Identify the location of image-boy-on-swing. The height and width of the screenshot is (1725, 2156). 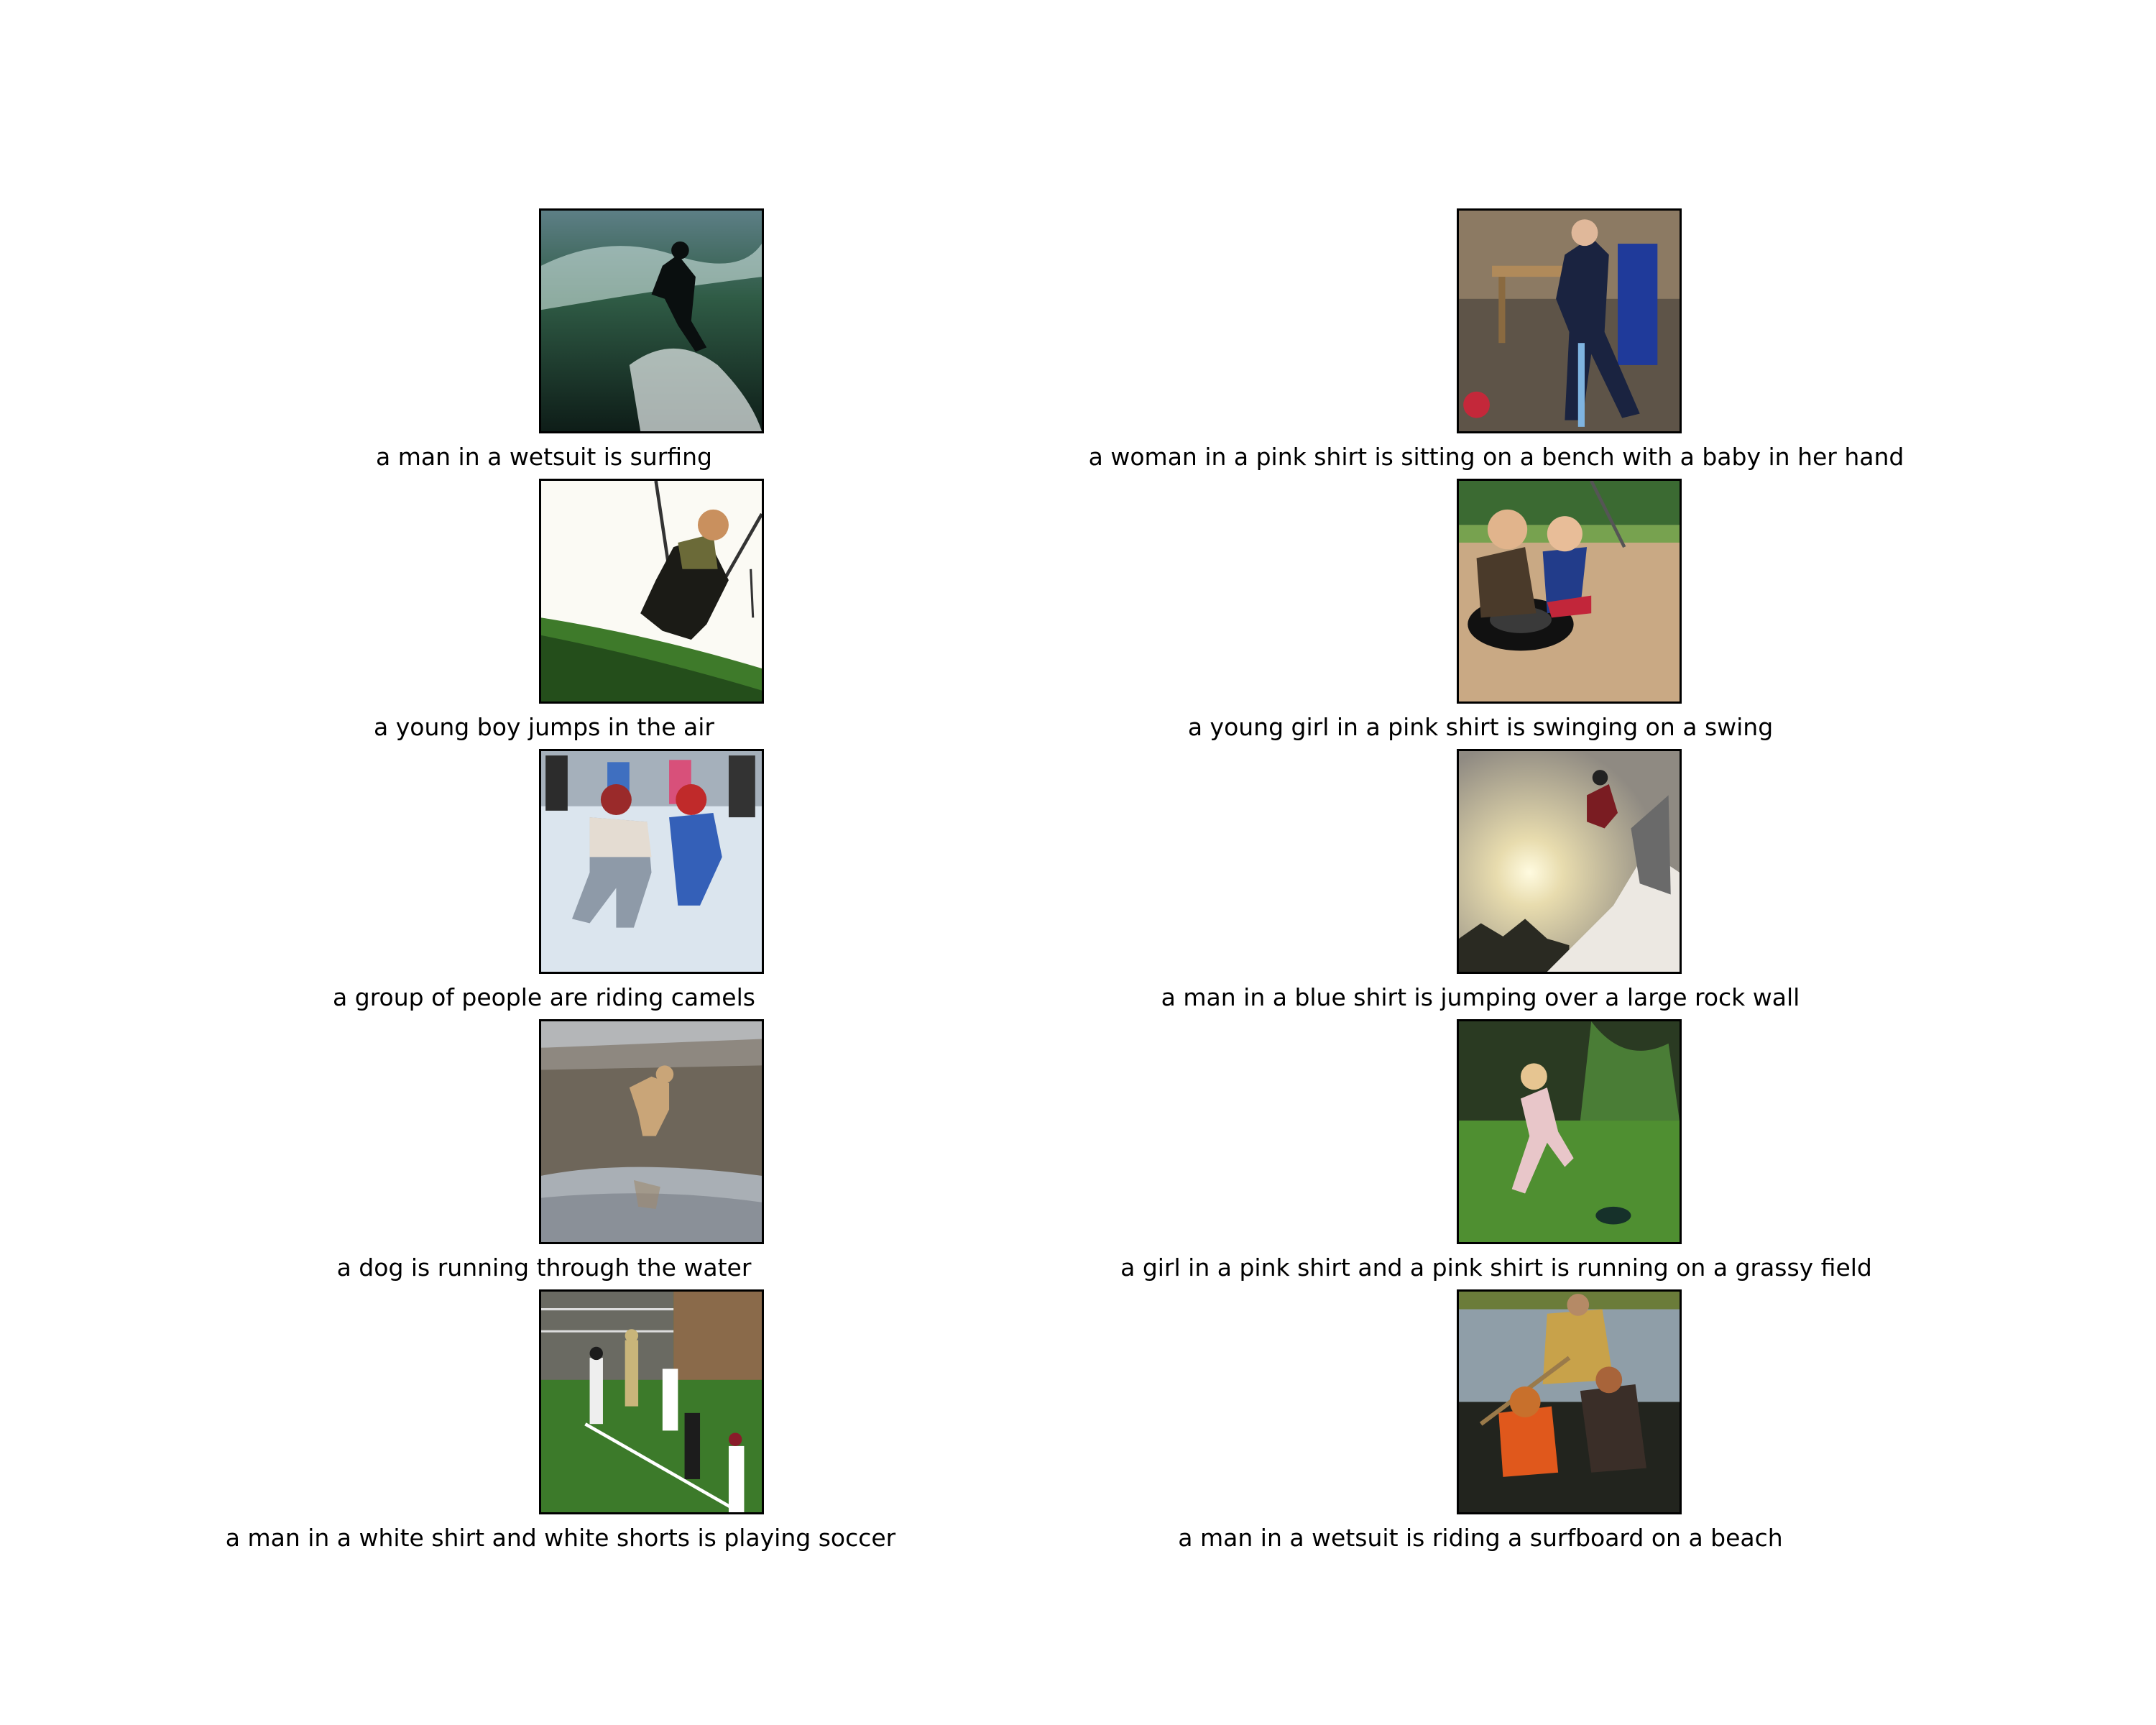
(651, 591).